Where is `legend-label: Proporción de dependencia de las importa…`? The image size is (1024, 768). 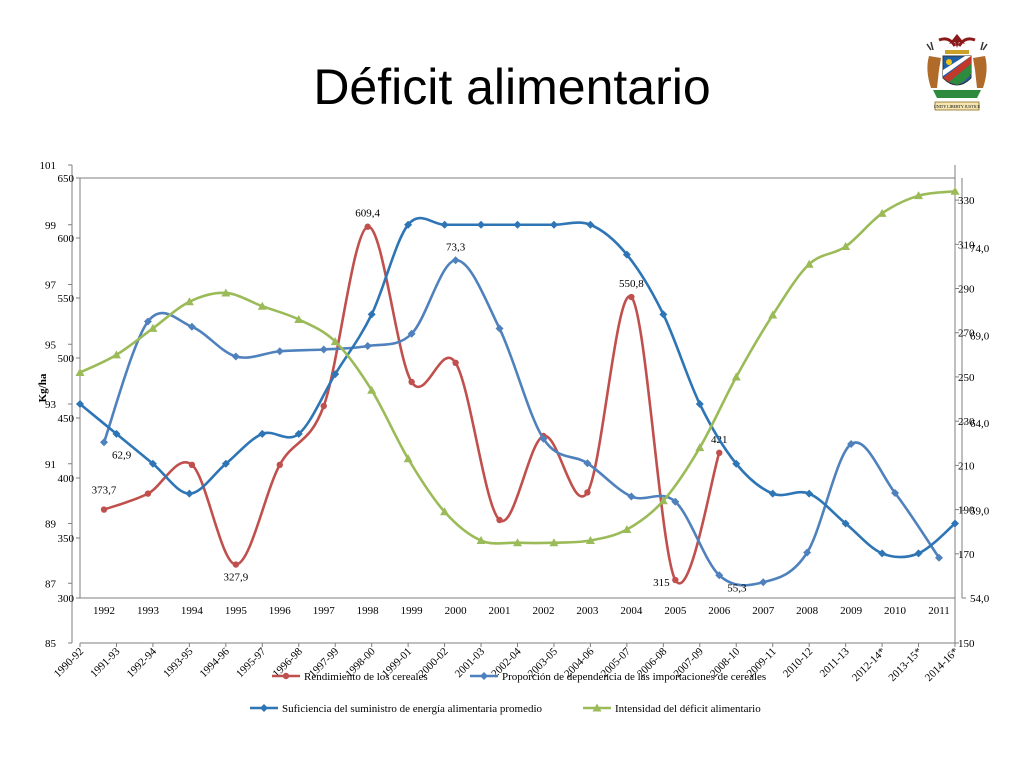 legend-label: Proporción de dependencia de las importa… is located at coordinates (634, 677).